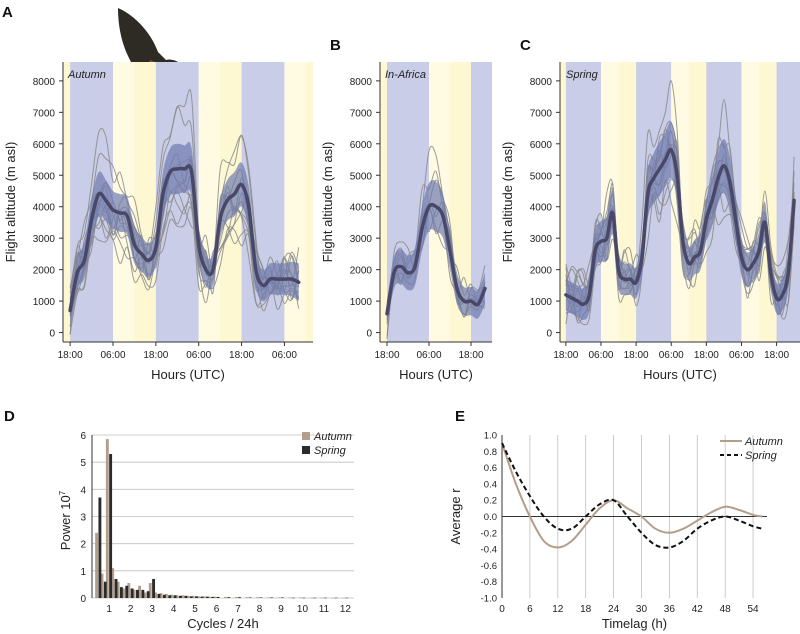  Describe the element at coordinates (217, 609) in the screenshot. I see `x-tick-label: 6` at that location.